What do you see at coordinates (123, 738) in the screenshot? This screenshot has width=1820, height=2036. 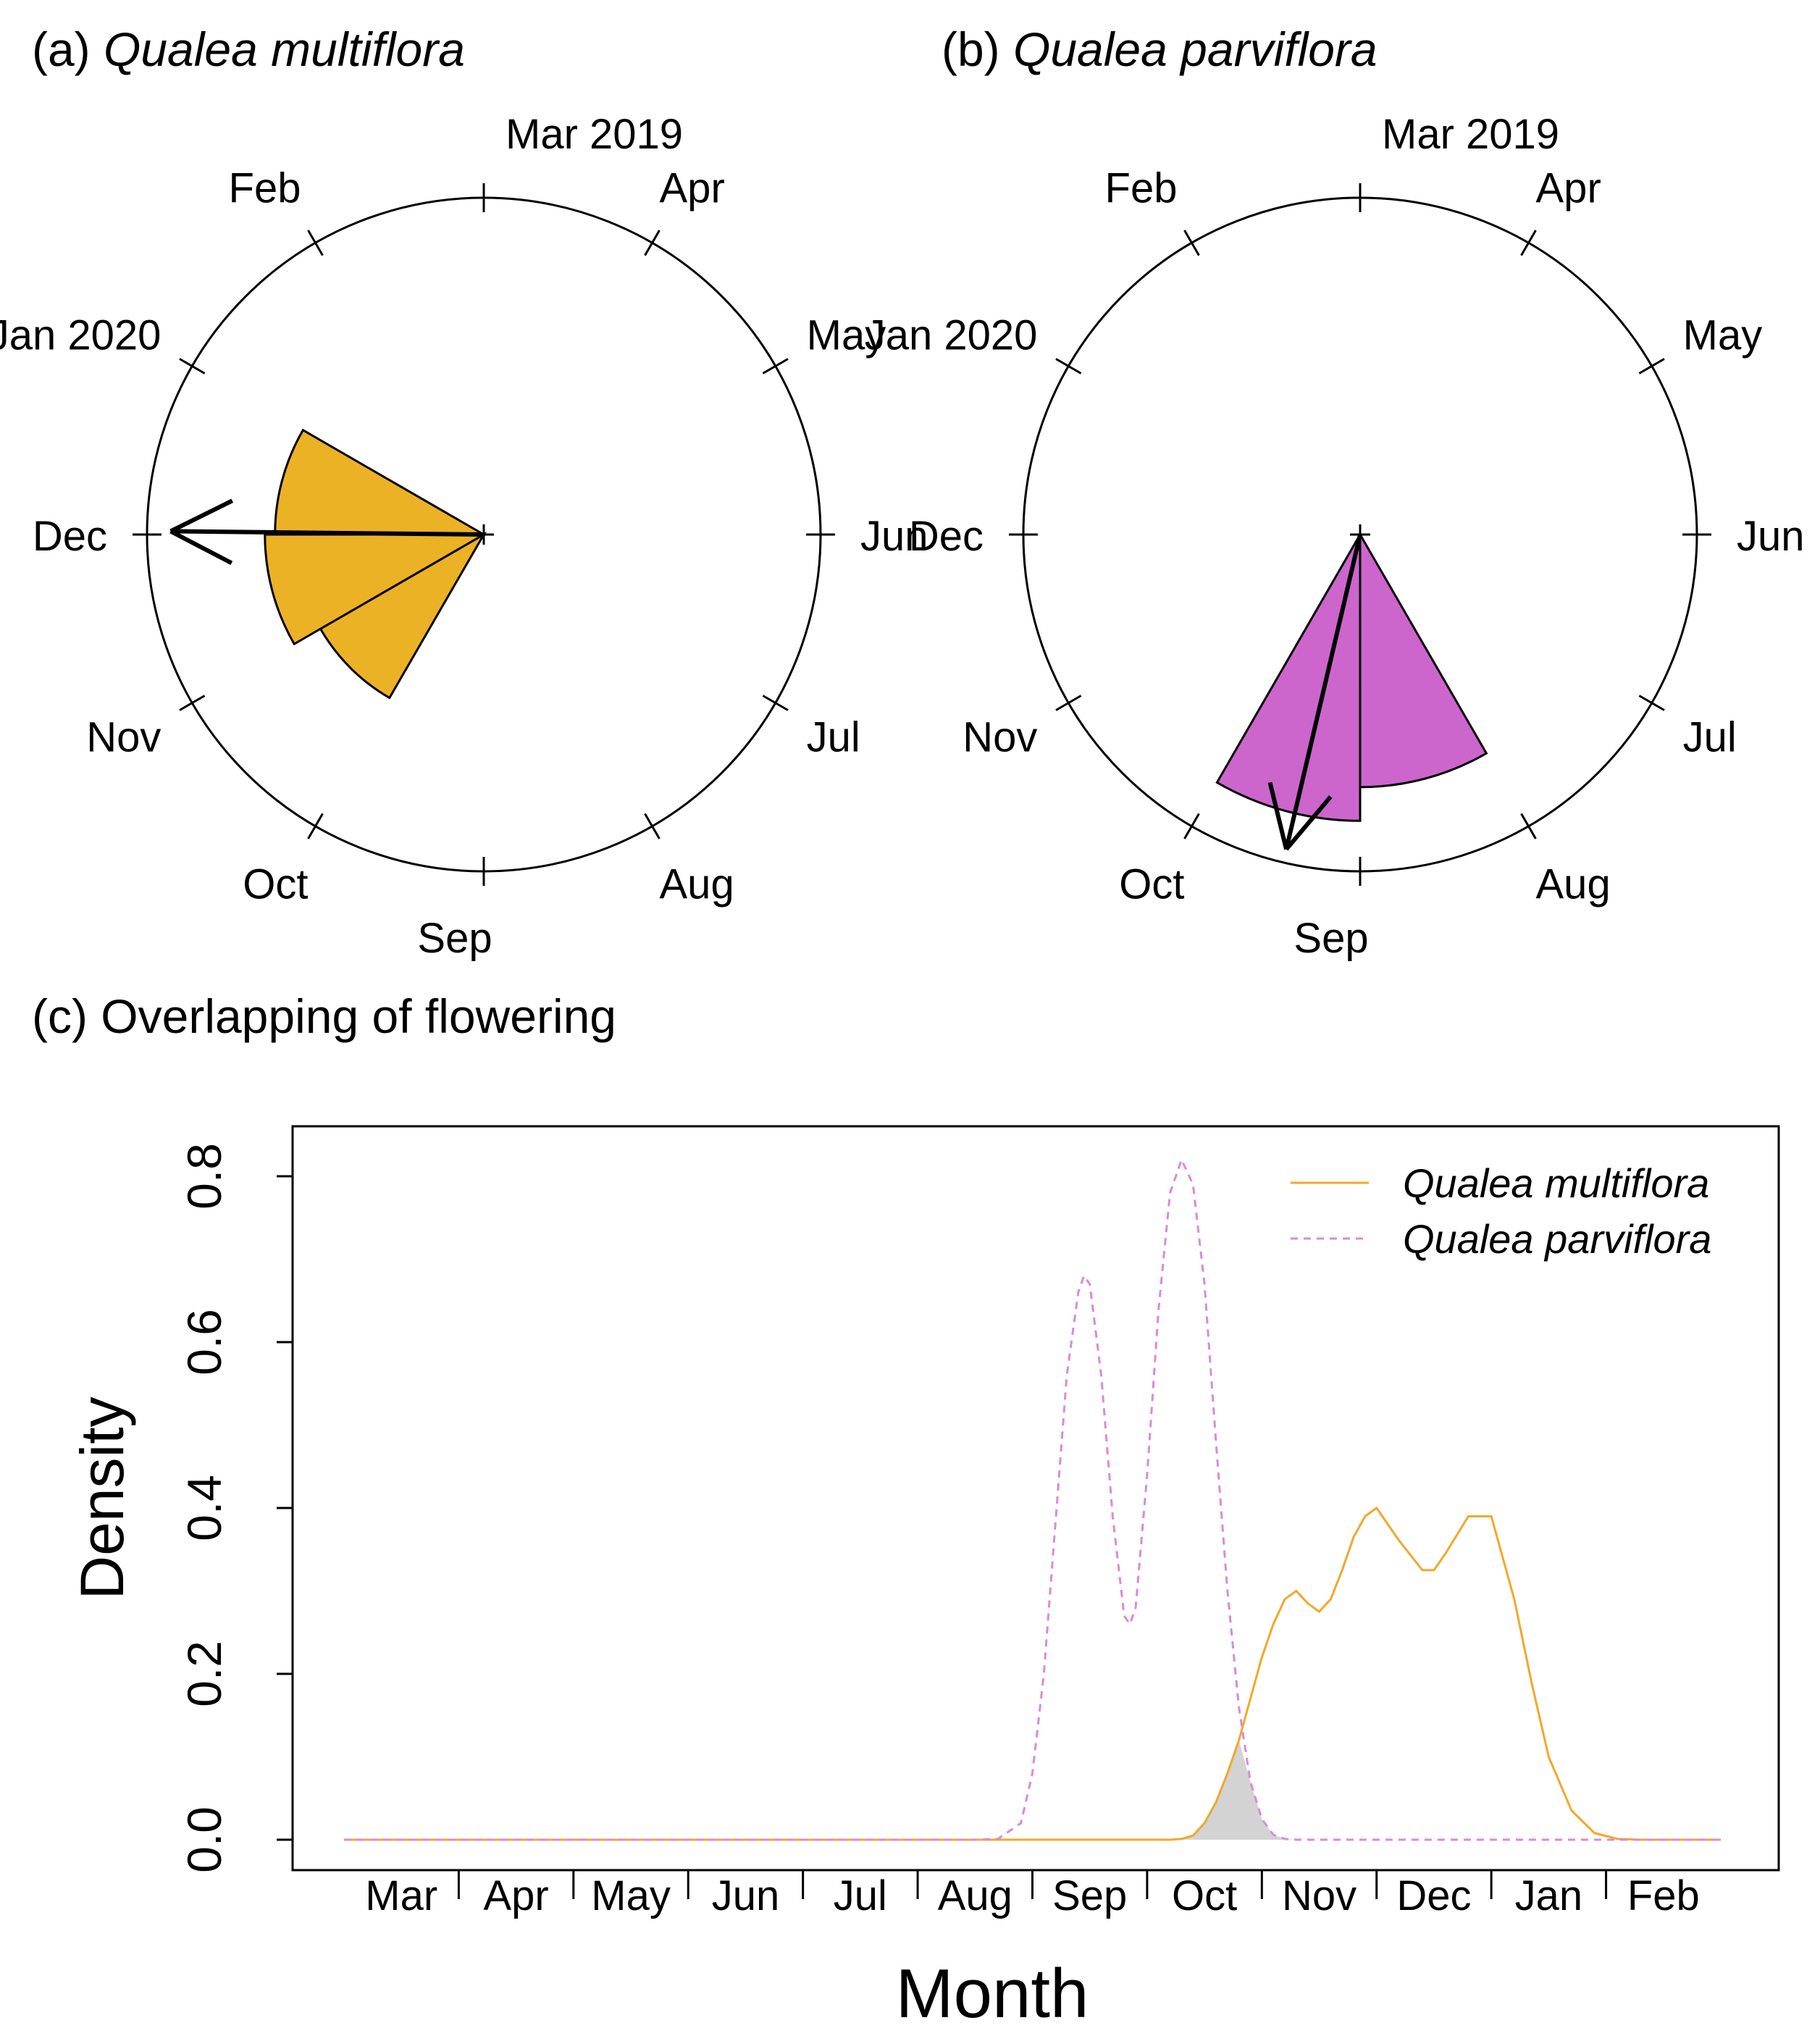 I see `rose-a-month-label: Nov` at bounding box center [123, 738].